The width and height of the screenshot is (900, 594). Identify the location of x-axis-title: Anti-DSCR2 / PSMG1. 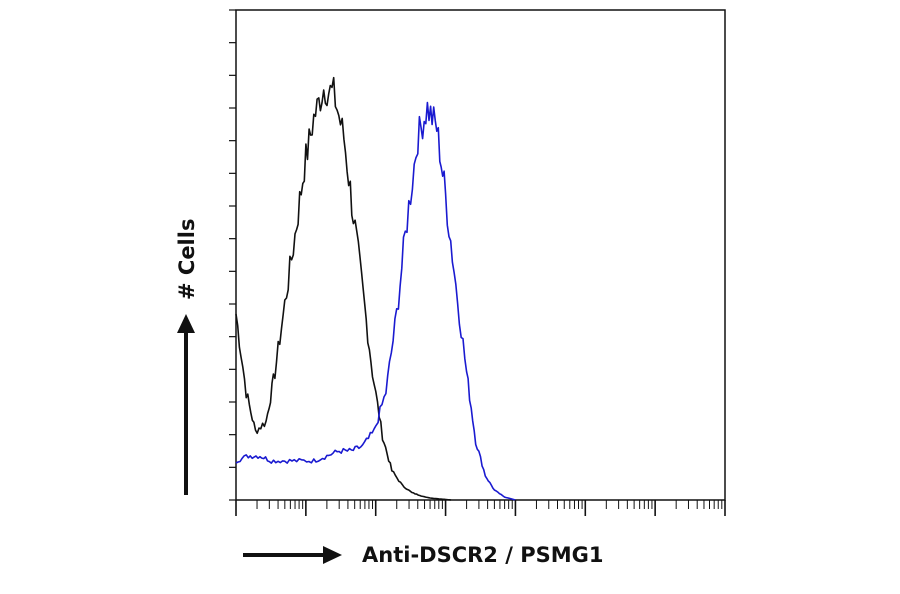
(482, 555).